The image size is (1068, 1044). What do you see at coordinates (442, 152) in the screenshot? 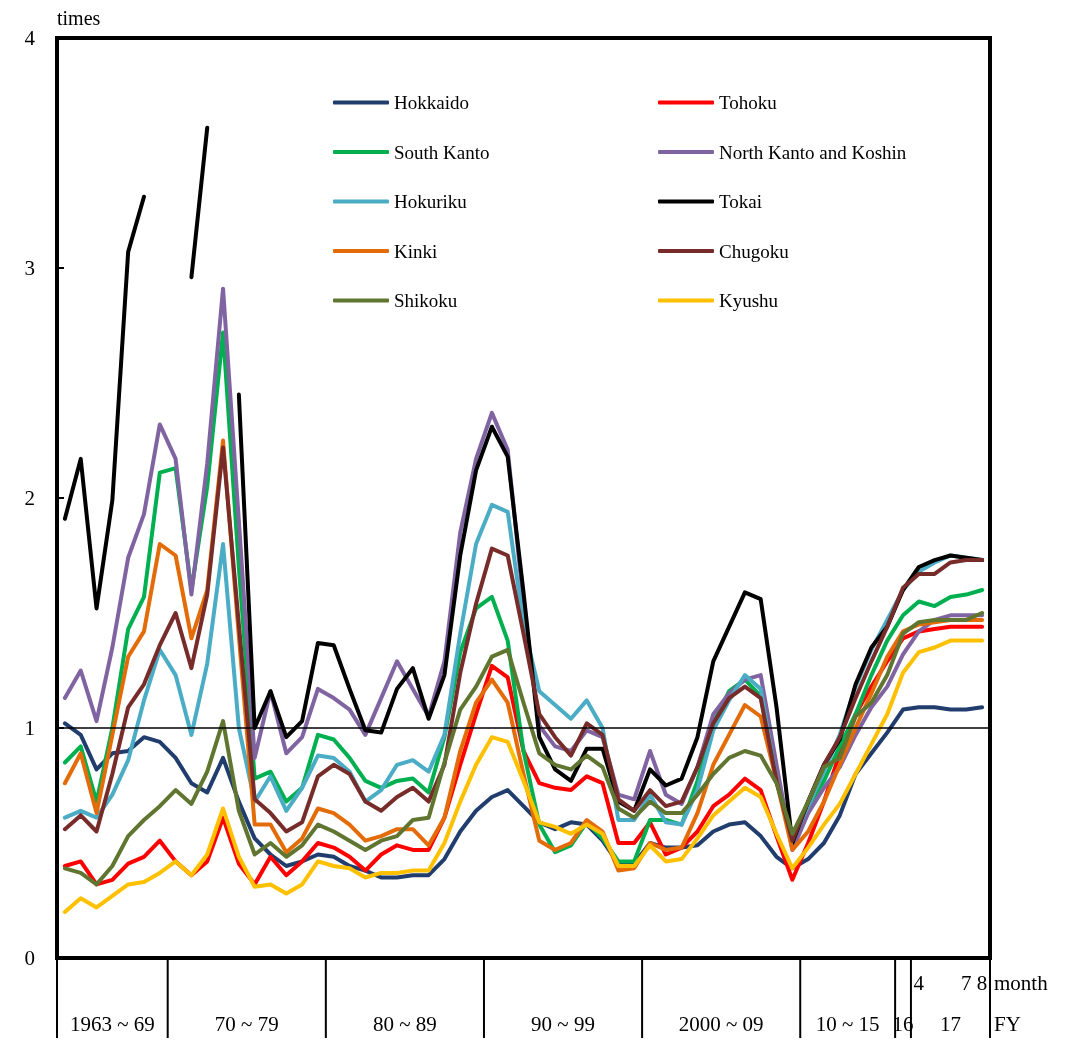
I see `legend-label: South Kanto` at bounding box center [442, 152].